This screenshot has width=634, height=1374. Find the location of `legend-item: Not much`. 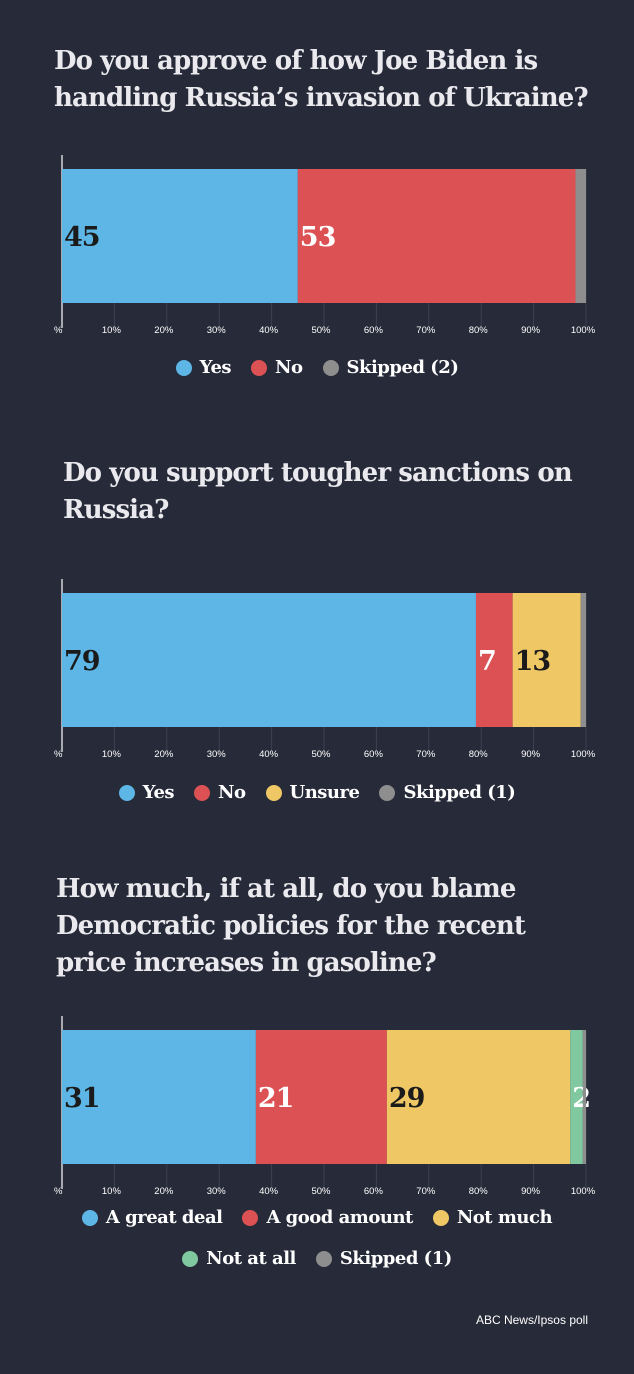

legend-item: Not much is located at coordinates (492, 1217).